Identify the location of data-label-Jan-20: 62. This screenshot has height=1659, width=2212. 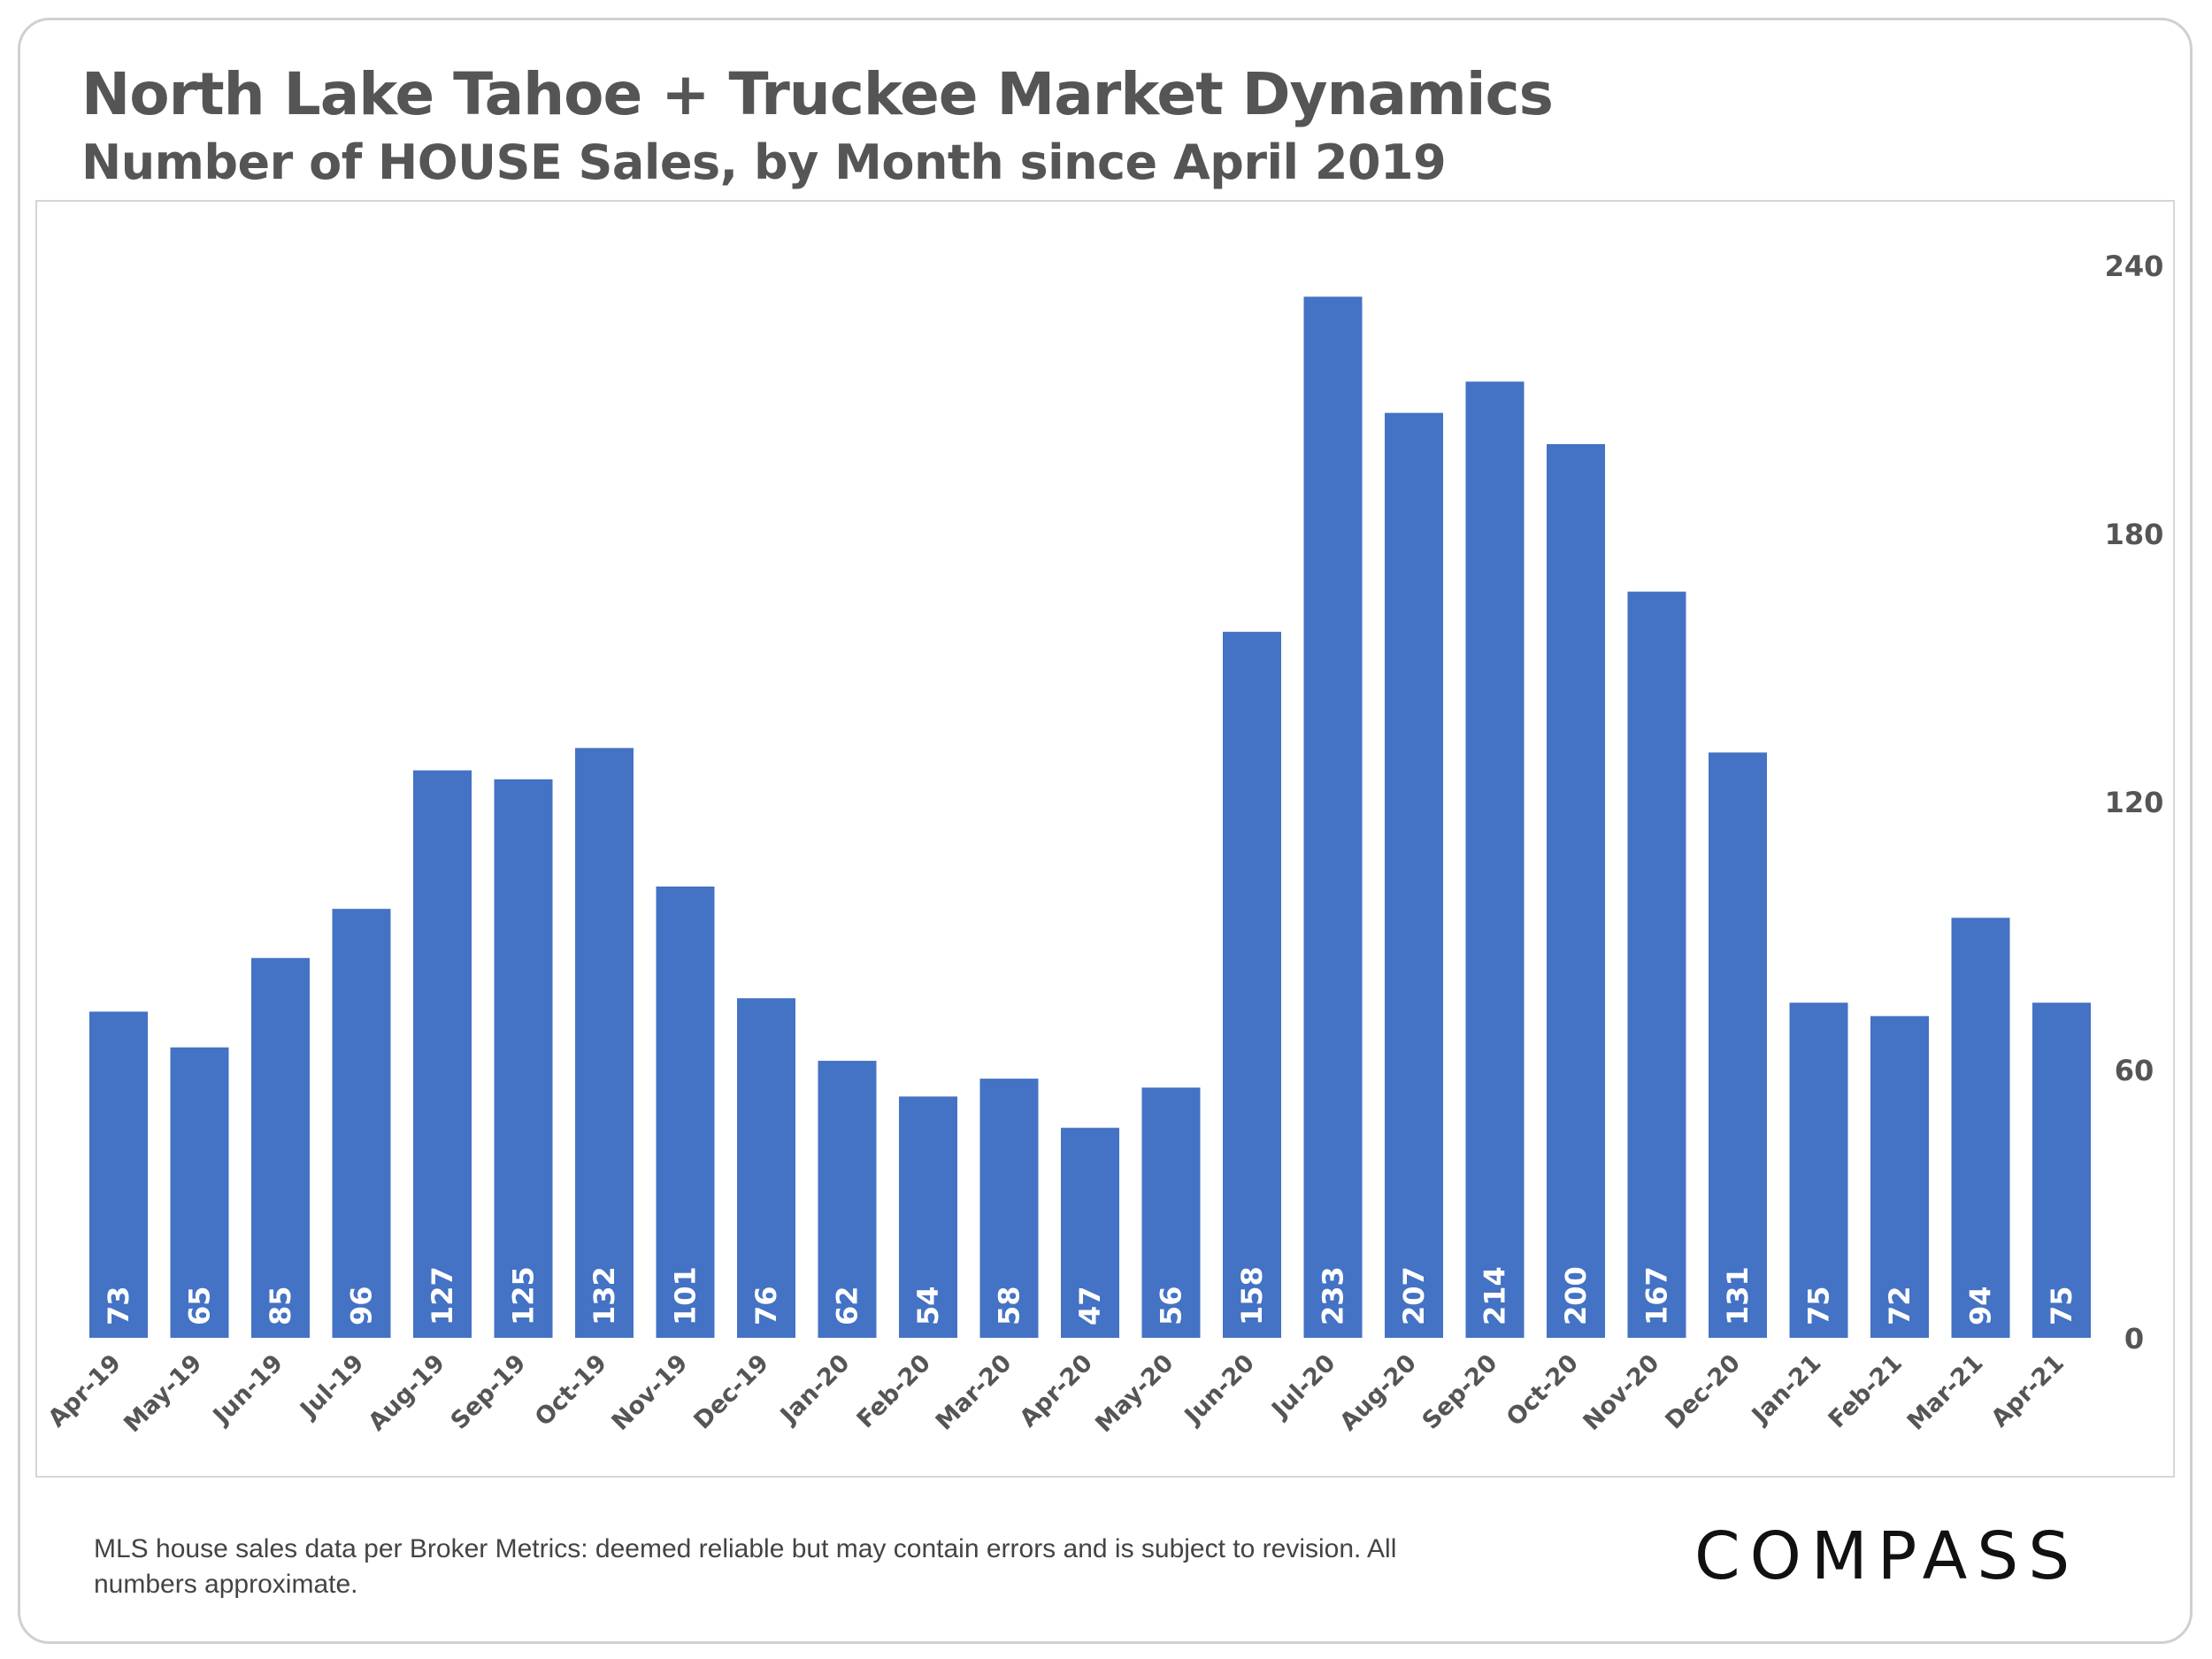
(848, 1305).